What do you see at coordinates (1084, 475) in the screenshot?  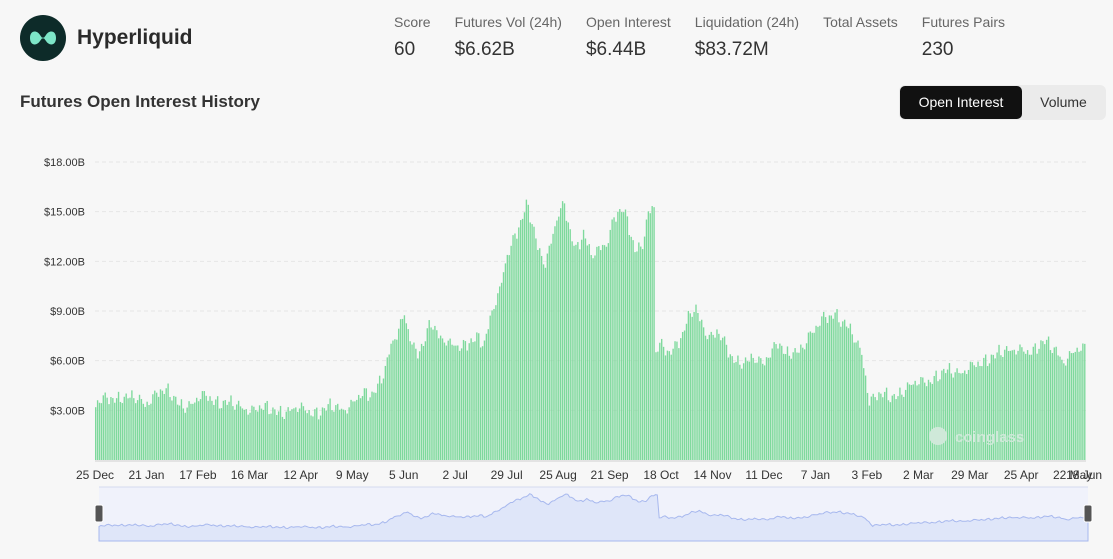 I see `x-tick-label: 18 Jun` at bounding box center [1084, 475].